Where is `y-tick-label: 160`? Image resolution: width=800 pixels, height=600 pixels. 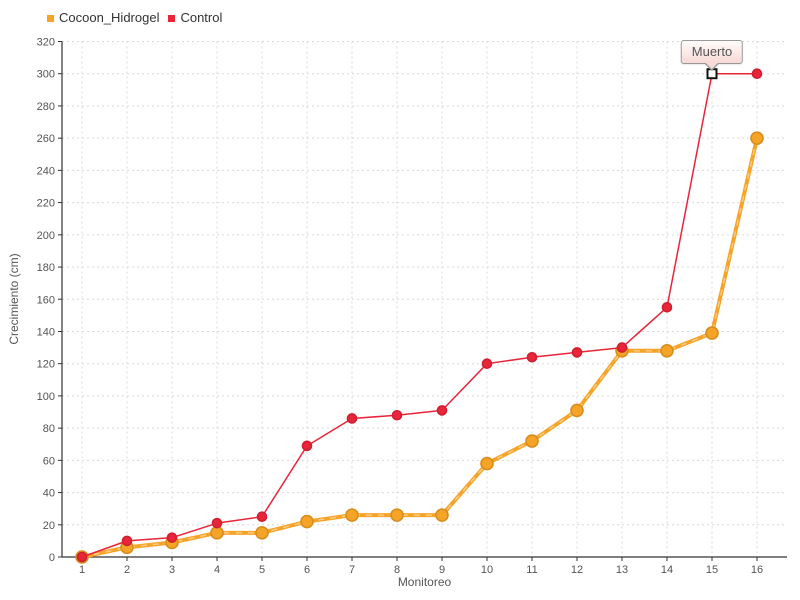 y-tick-label: 160 is located at coordinates (46, 300).